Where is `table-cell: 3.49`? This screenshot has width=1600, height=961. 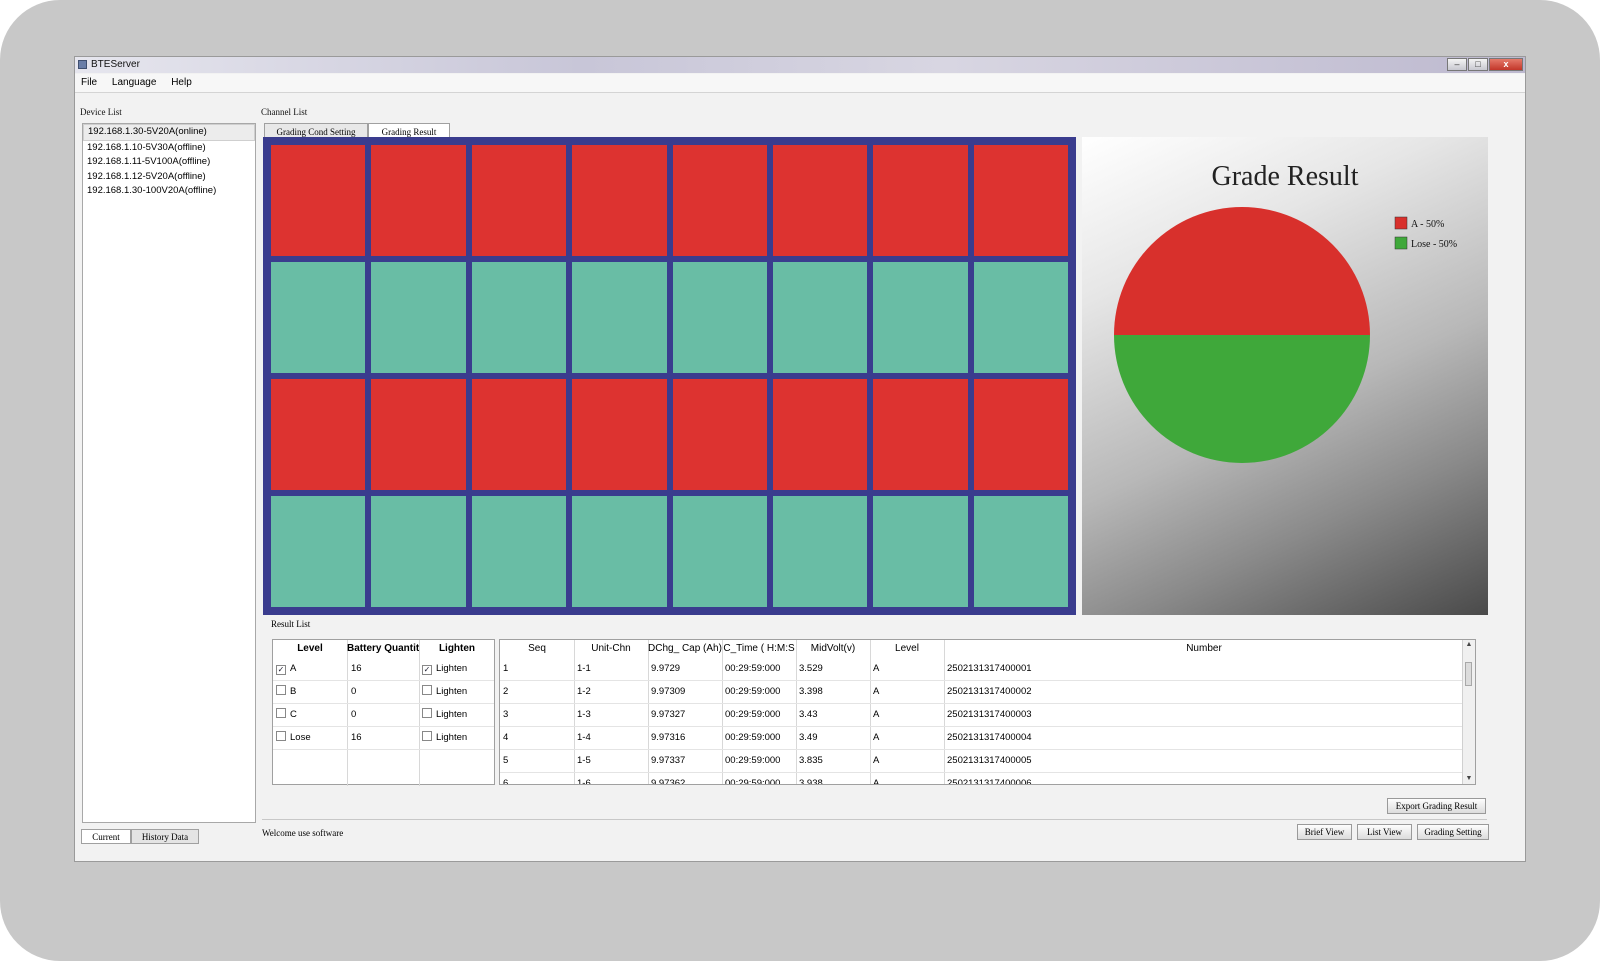
table-cell: 3.49 is located at coordinates (808, 737).